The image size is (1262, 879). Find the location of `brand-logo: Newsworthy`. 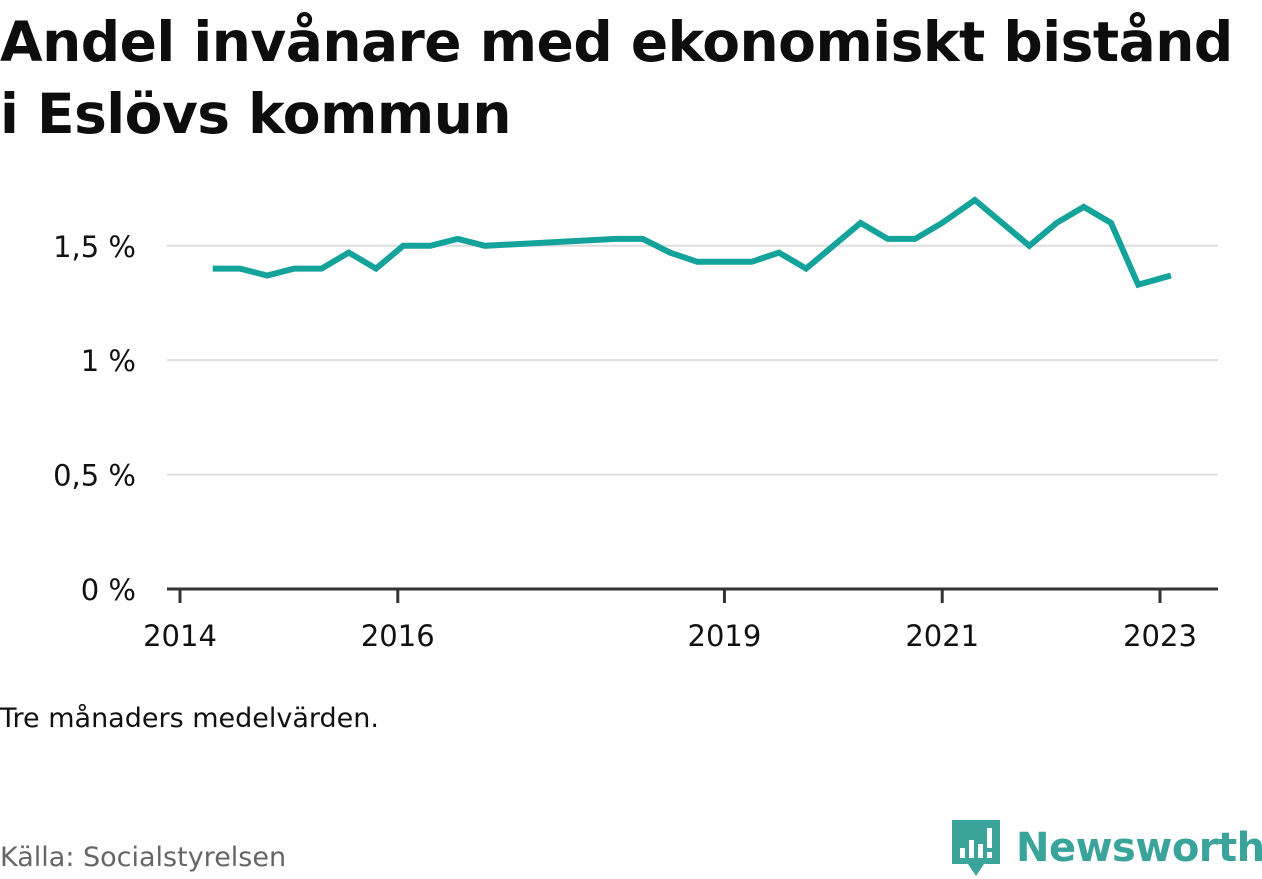

brand-logo: Newsworthy is located at coordinates (1106, 848).